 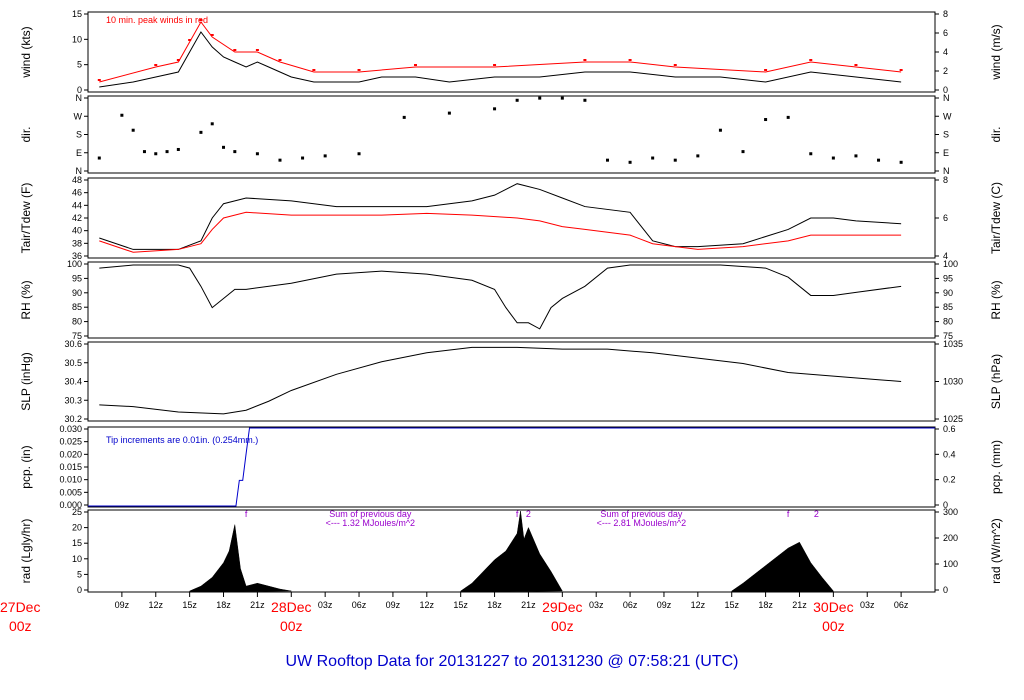 I want to click on left-tick-label: 30.4, so click(x=73, y=382).